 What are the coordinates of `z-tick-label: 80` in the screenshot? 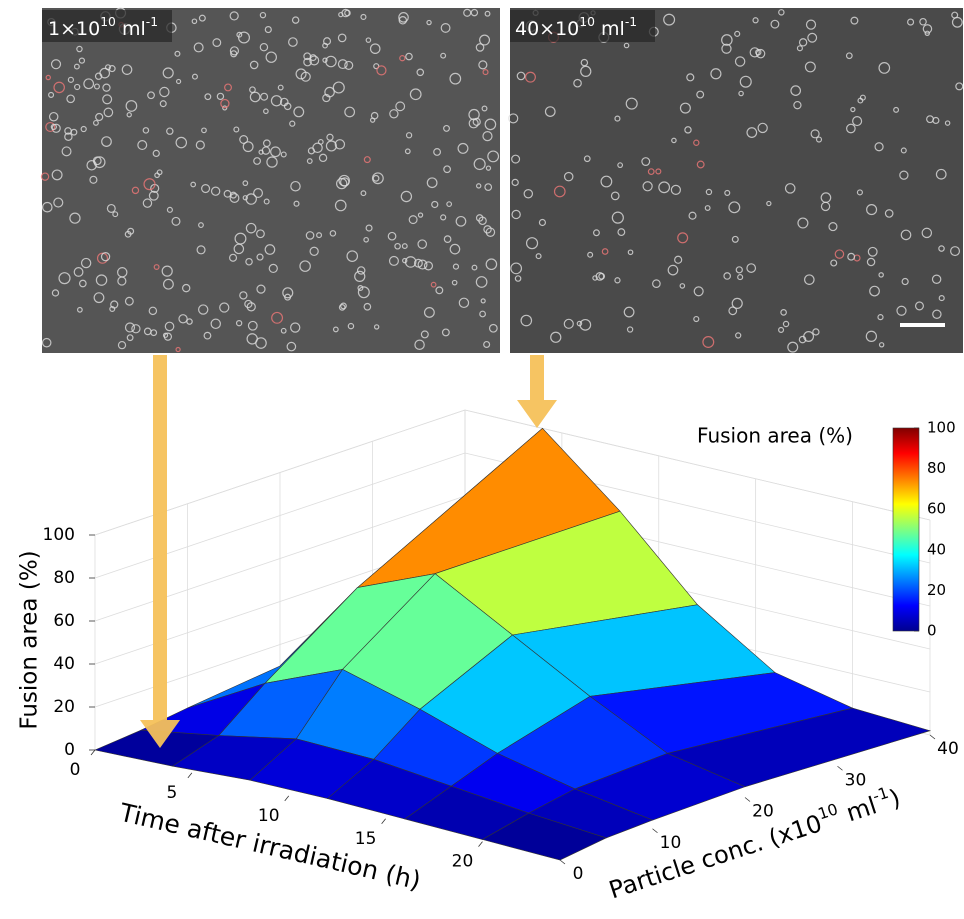 It's located at (64, 578).